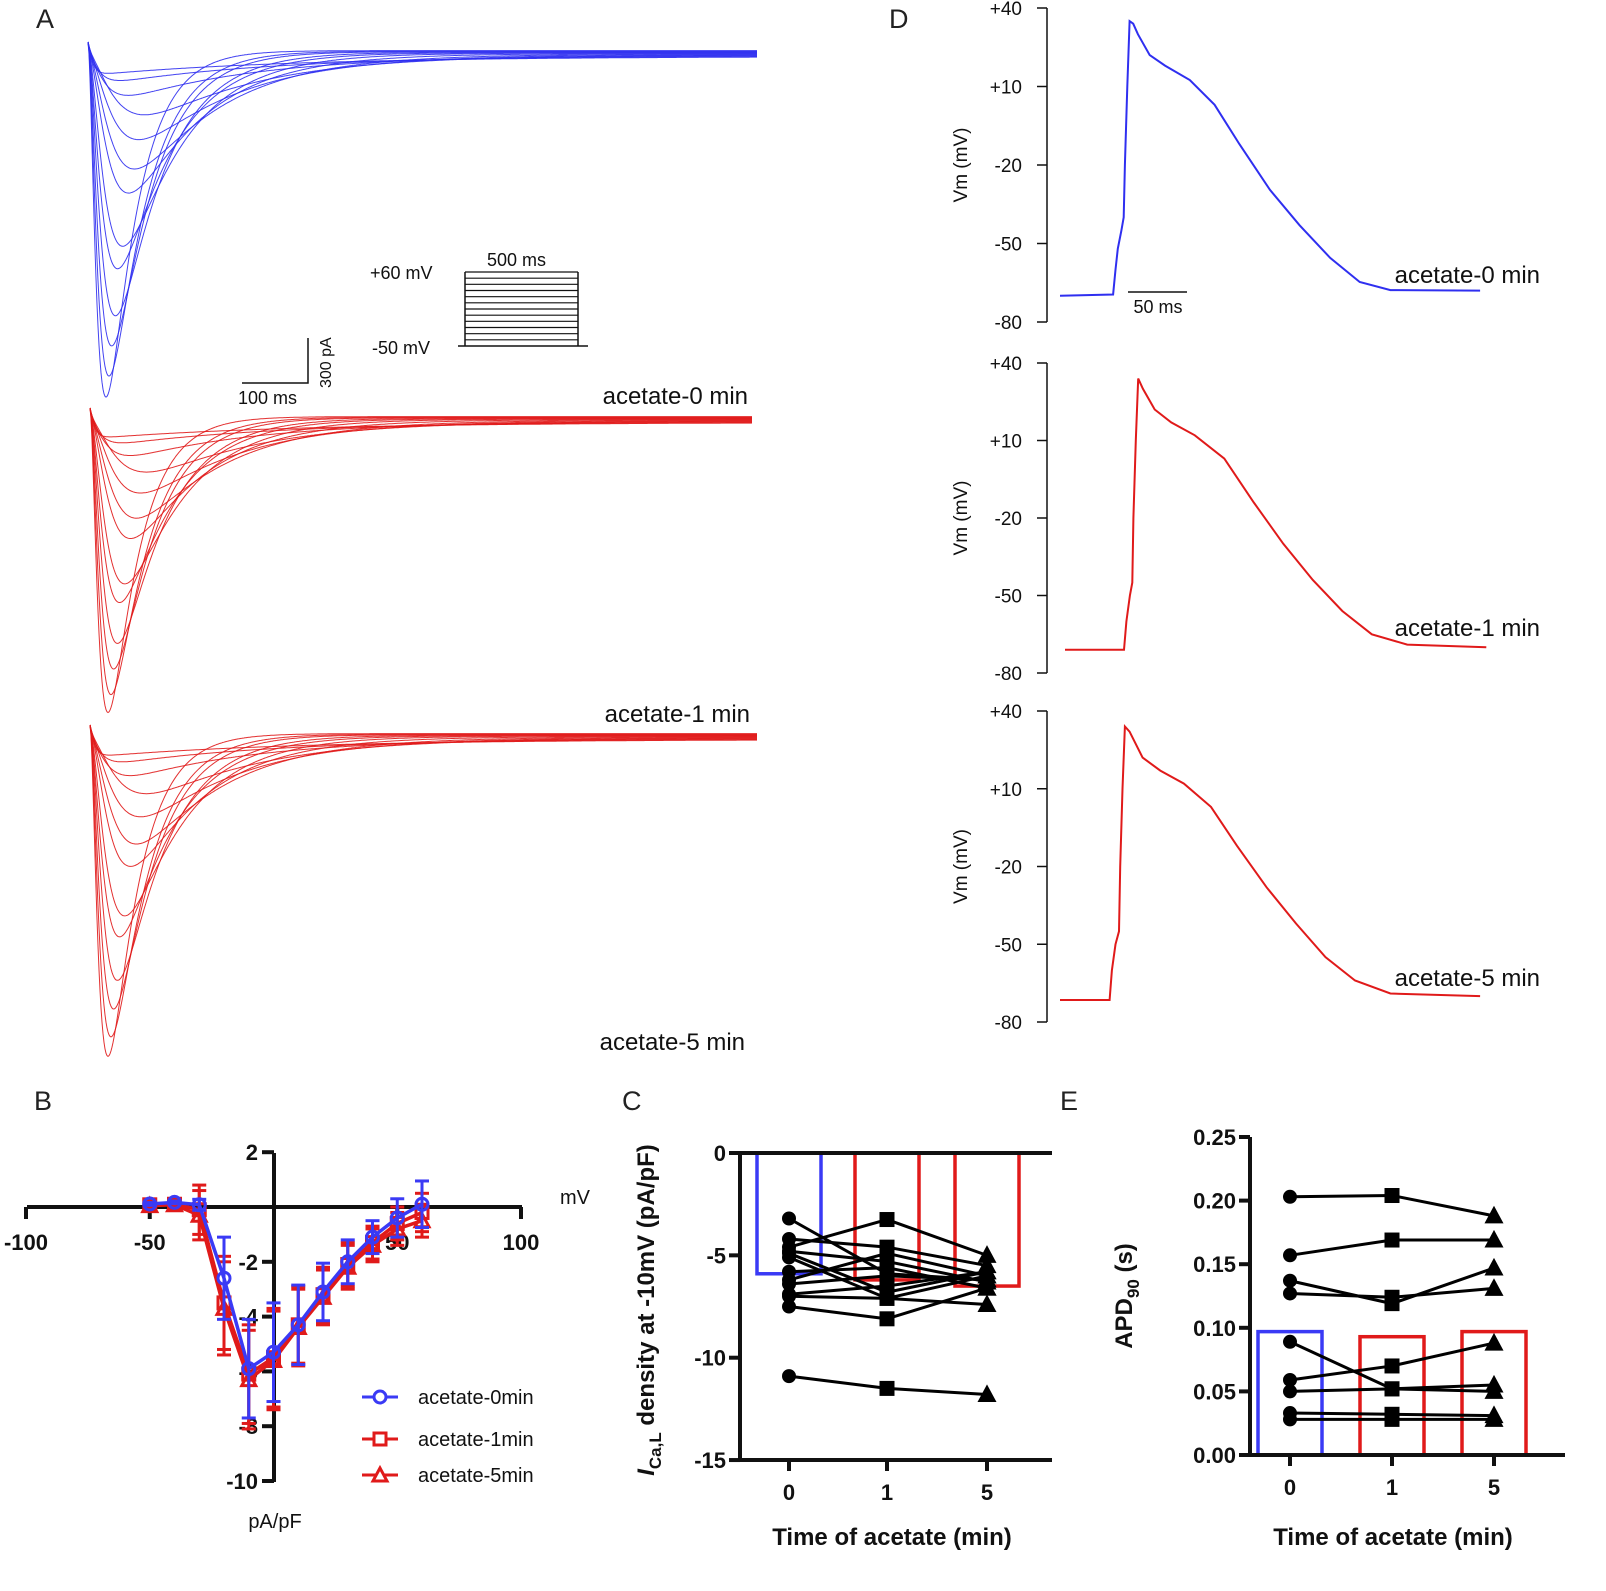 The image size is (1606, 1591). Describe the element at coordinates (1006, 442) in the screenshot. I see `y-tick-label: +10` at that location.